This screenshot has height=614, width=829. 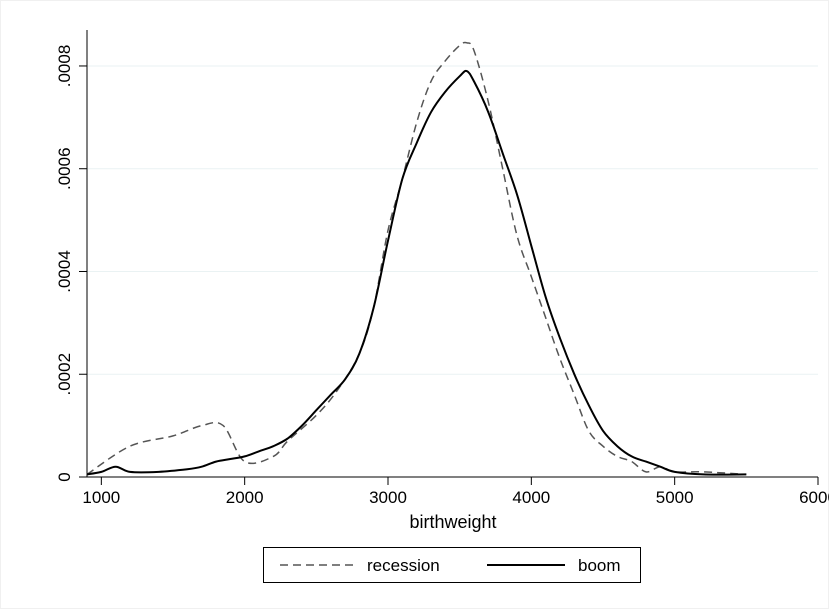 I want to click on legend: recession boom, so click(x=452, y=565).